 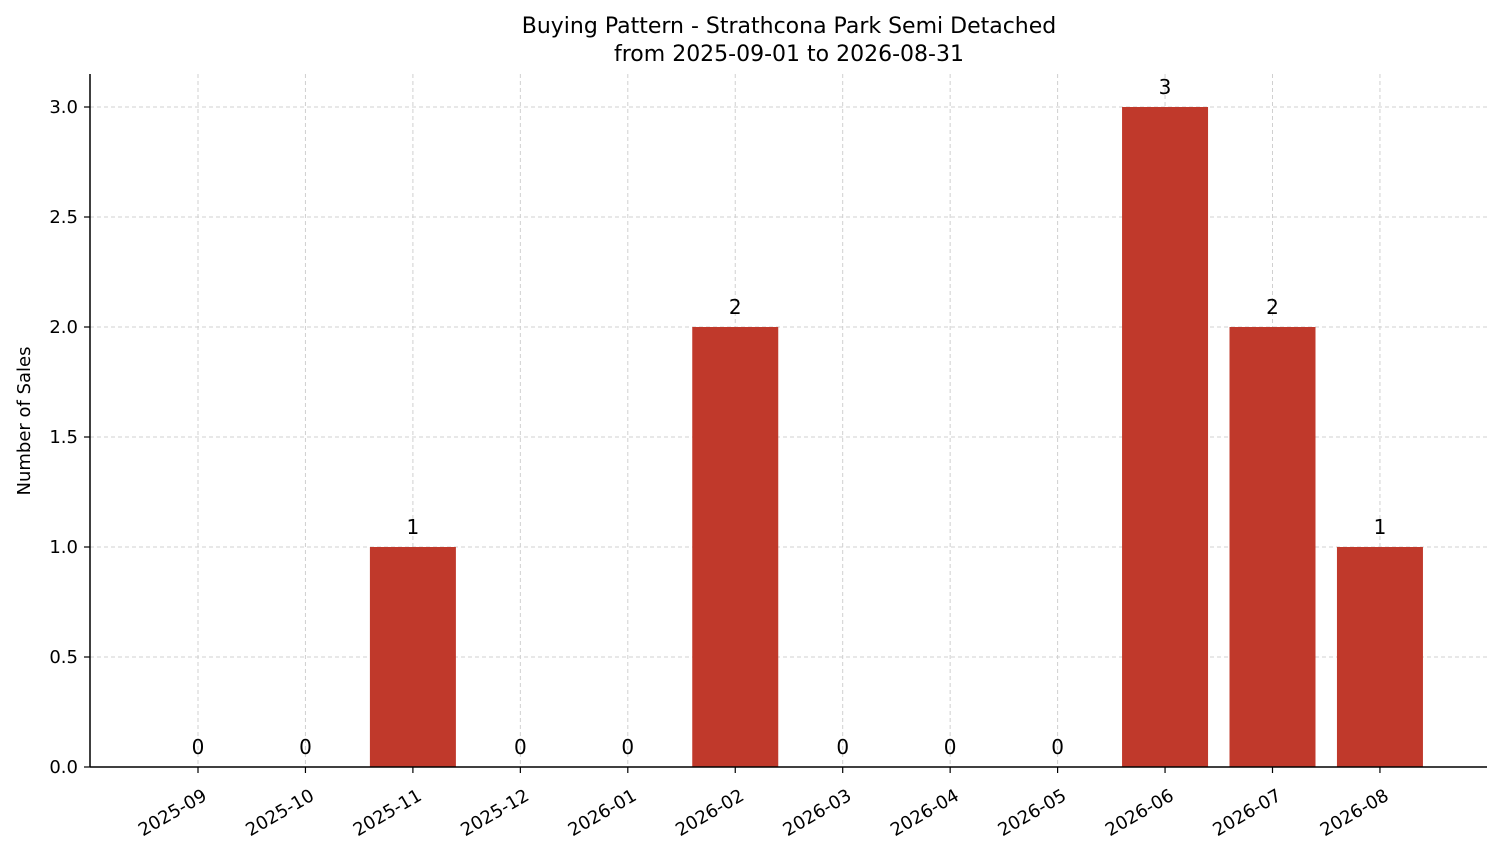 What do you see at coordinates (925, 813) in the screenshot?
I see `x-tick-label: 2026-04` at bounding box center [925, 813].